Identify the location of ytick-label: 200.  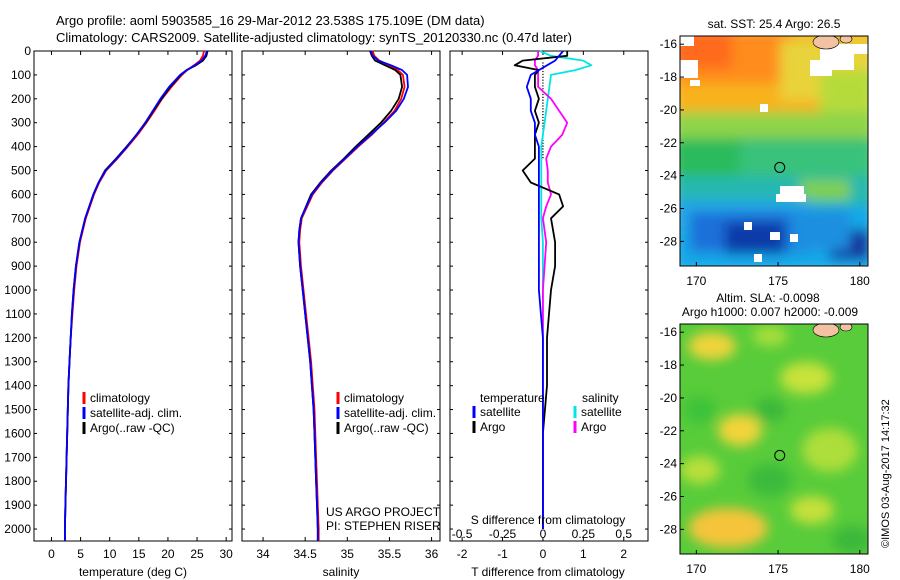
(21, 99).